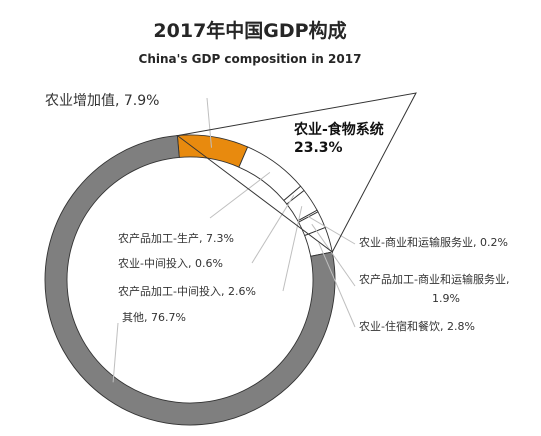 The image size is (541, 436). Describe the element at coordinates (115, 352) in the screenshot. I see `leader-line-other` at that location.